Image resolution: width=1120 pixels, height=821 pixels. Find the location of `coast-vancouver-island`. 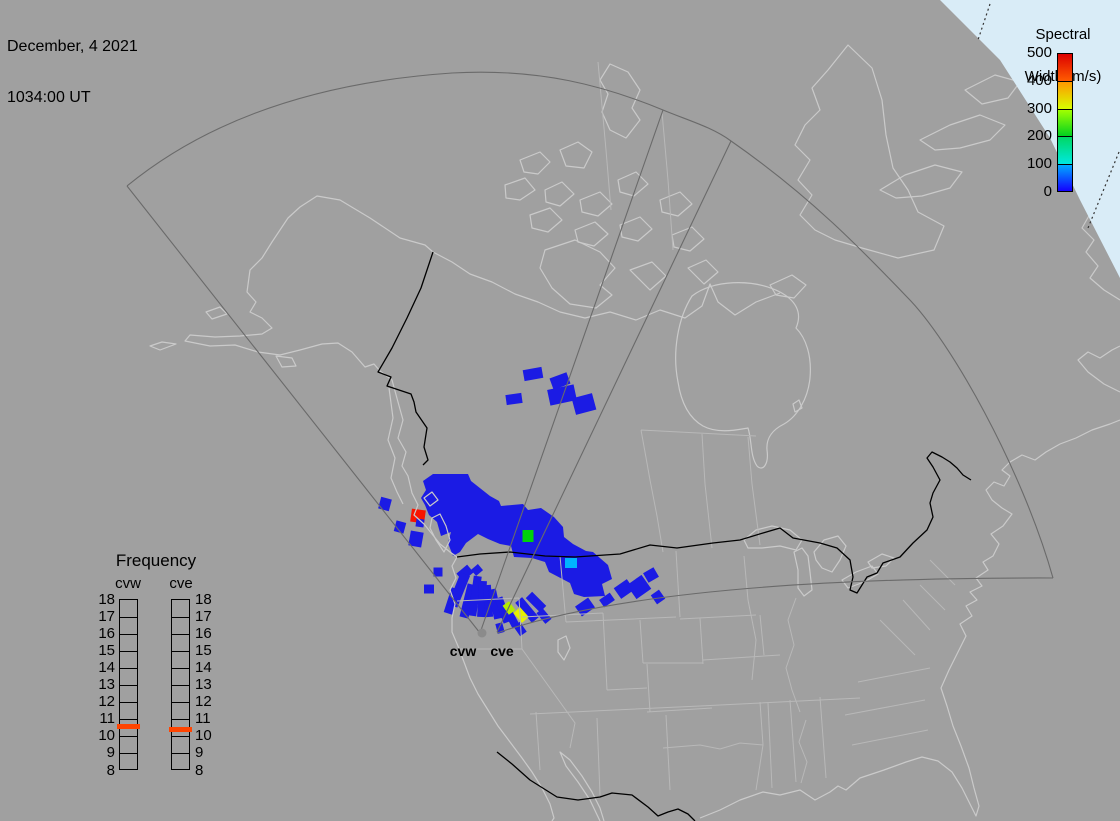

coast-vancouver-island is located at coordinates (440, 533).